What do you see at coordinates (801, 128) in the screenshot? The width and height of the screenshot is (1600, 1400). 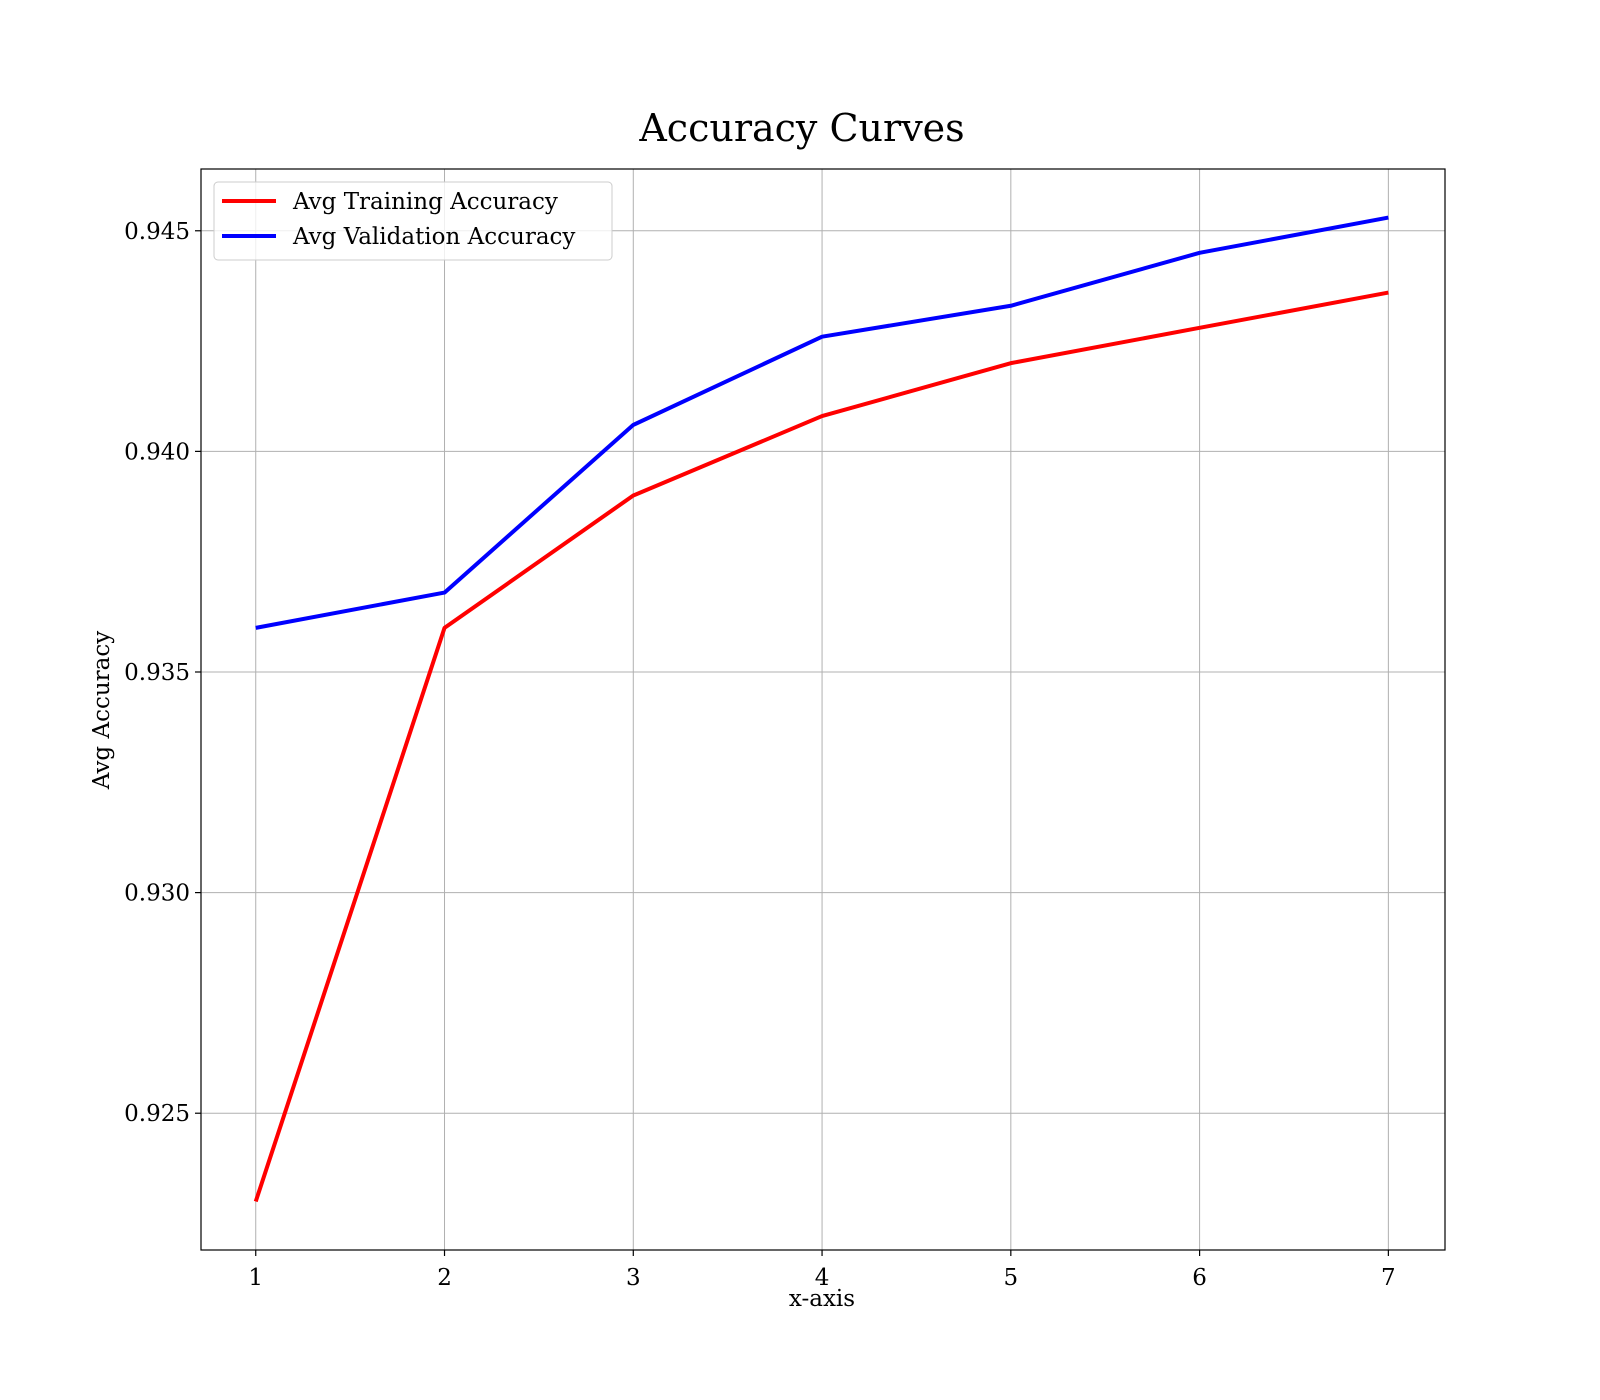 I see `chart-title: Accuracy Curves` at bounding box center [801, 128].